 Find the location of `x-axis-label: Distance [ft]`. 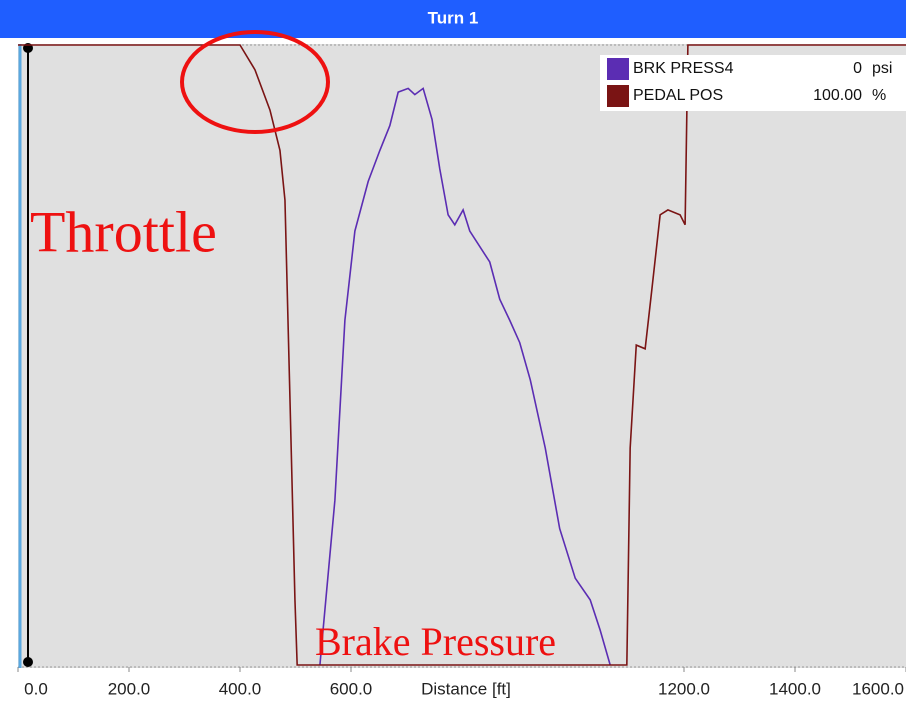

x-axis-label: Distance [ft] is located at coordinates (466, 688).